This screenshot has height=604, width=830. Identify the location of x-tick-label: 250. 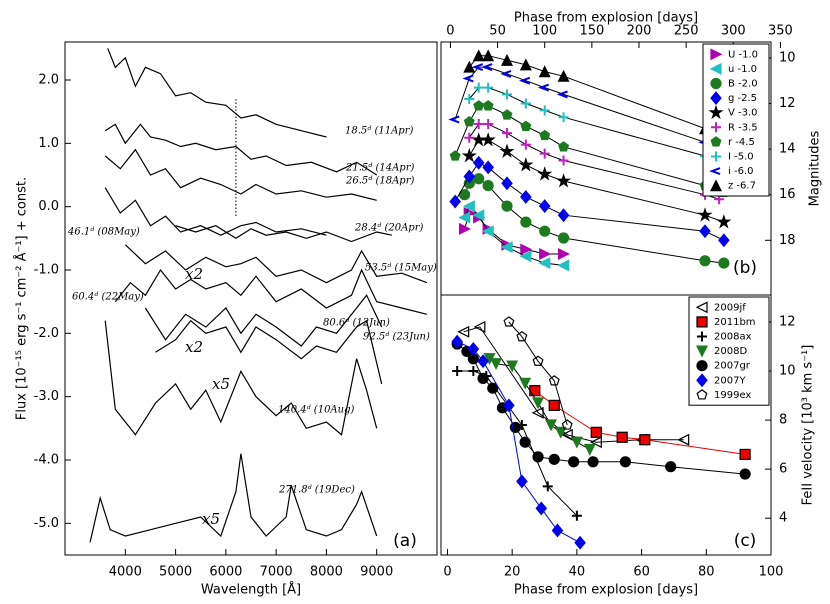
(686, 31).